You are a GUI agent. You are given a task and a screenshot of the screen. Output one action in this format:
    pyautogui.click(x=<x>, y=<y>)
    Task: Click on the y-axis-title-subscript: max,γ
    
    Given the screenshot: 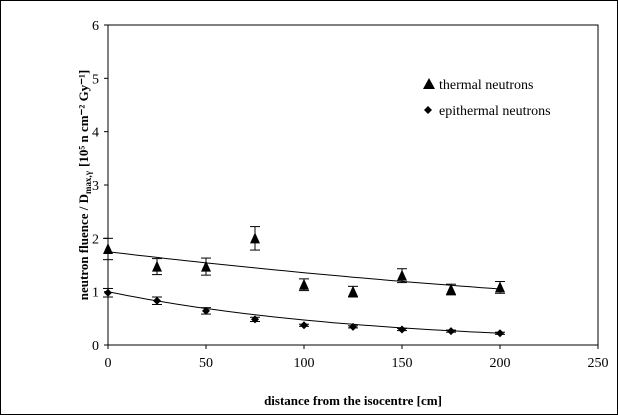 What is the action you would take?
    pyautogui.click(x=88, y=182)
    